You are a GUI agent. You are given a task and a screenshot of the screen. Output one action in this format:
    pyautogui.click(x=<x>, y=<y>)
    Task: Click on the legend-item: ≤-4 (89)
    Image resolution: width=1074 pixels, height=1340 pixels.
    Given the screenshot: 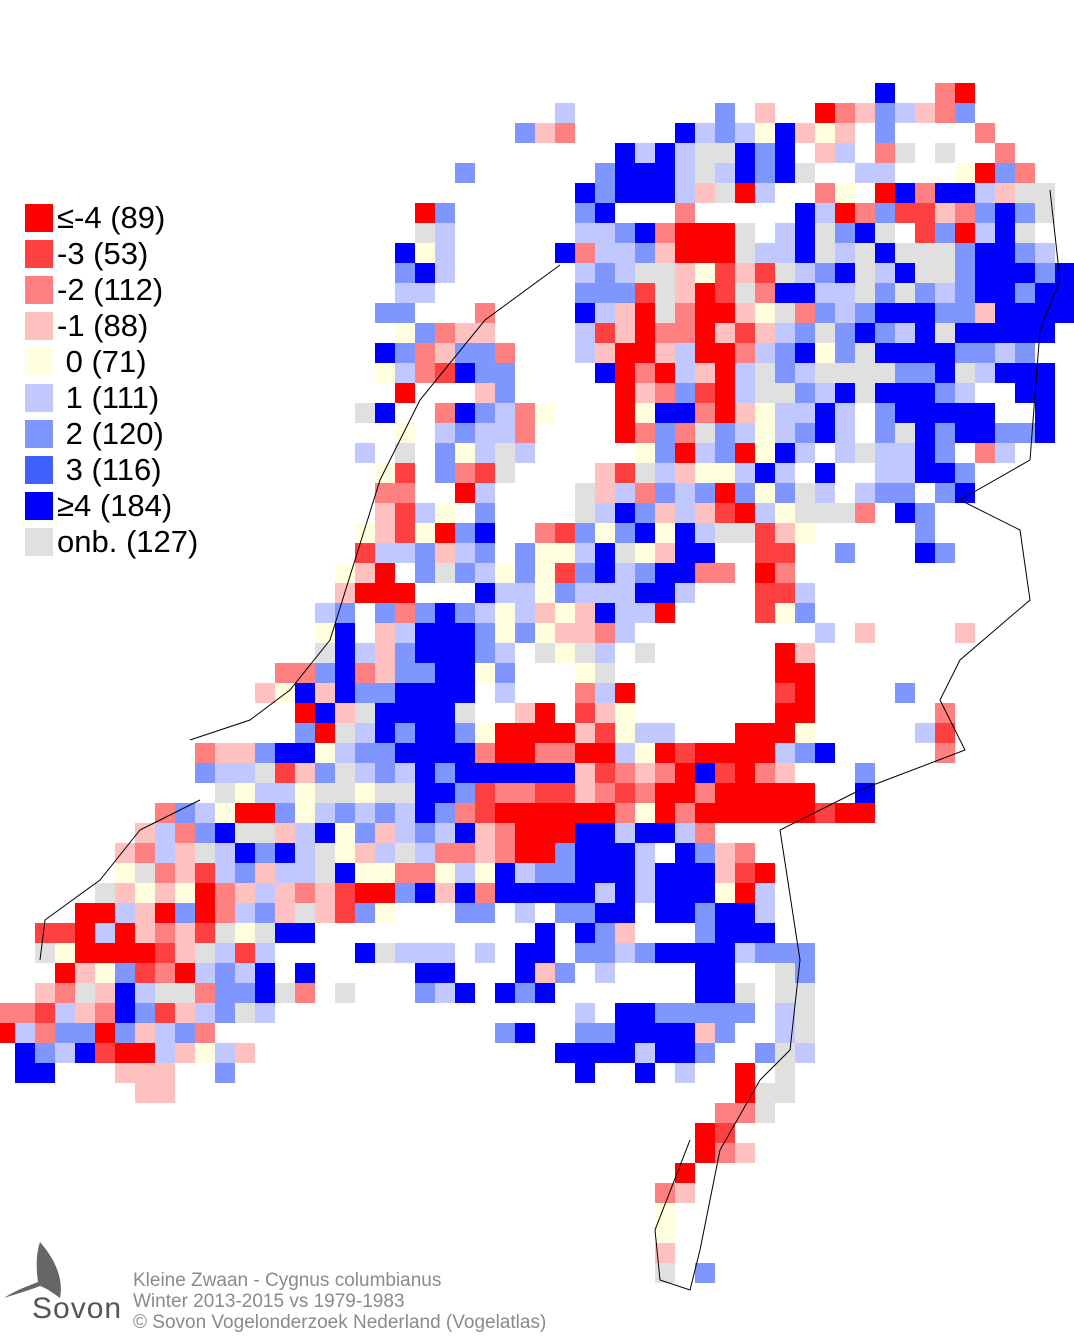 What is the action you would take?
    pyautogui.click(x=111, y=218)
    